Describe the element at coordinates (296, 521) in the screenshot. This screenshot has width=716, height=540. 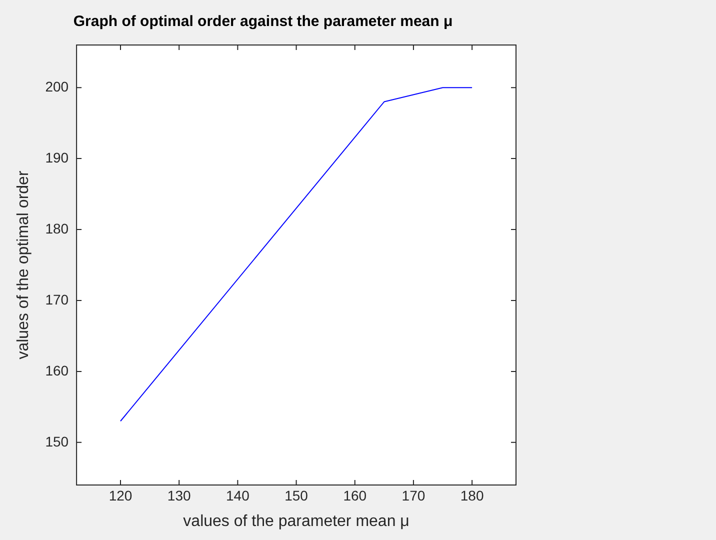
I see `x-axis-title: values of the parameter mean μ` at that location.